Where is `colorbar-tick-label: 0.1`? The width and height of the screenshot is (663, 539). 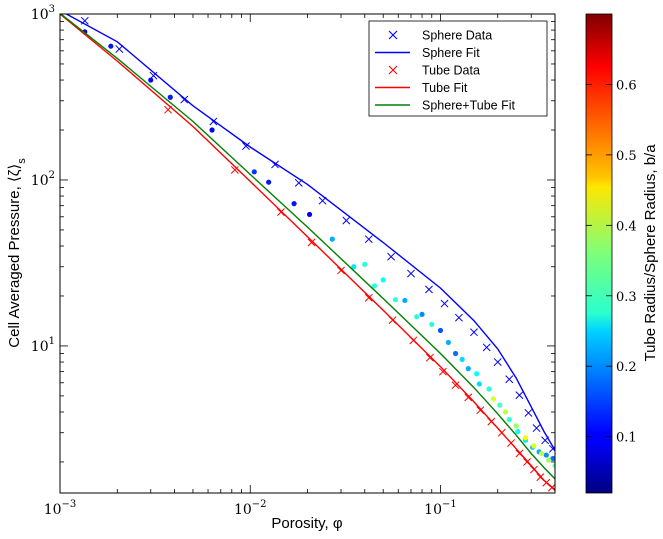
colorbar-tick-label: 0.1 is located at coordinates (626, 438).